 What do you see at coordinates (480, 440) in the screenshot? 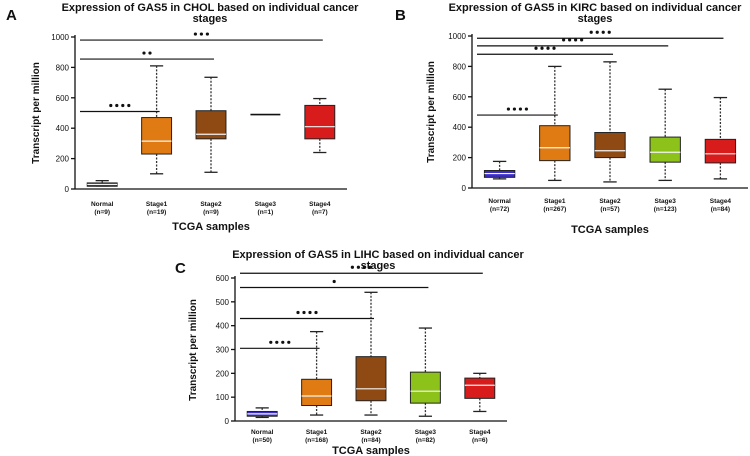
I see `category-count: (n=6)` at bounding box center [480, 440].